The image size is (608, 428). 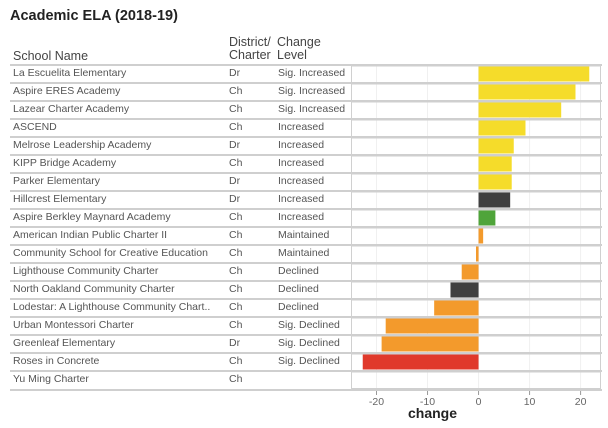 I want to click on table-row: Lighthouse Community Charter Ch Declined, so click(x=306, y=271).